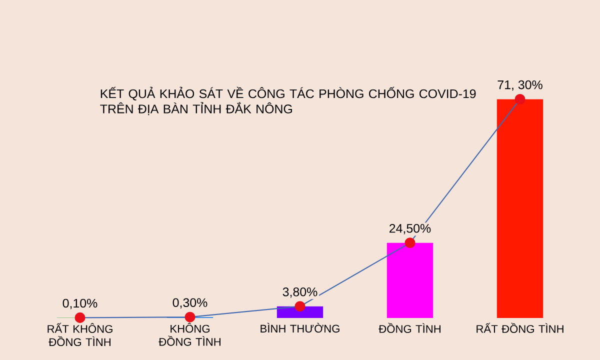  Describe the element at coordinates (520, 85) in the screenshot. I see `data-label: 71, 30%` at that location.